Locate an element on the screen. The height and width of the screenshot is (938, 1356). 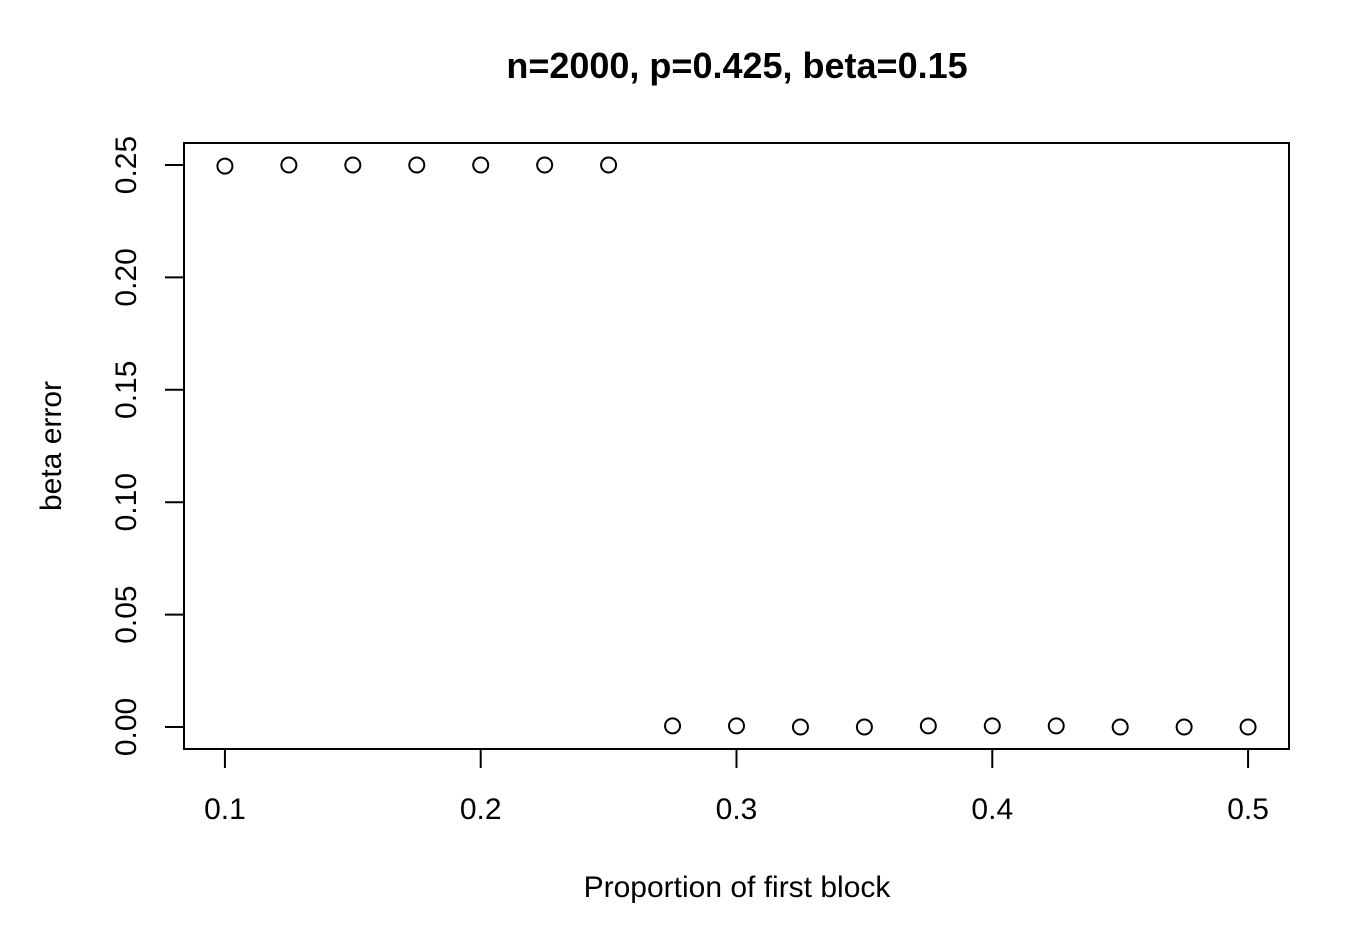
y-tick-label: 0.05 is located at coordinates (126, 614).